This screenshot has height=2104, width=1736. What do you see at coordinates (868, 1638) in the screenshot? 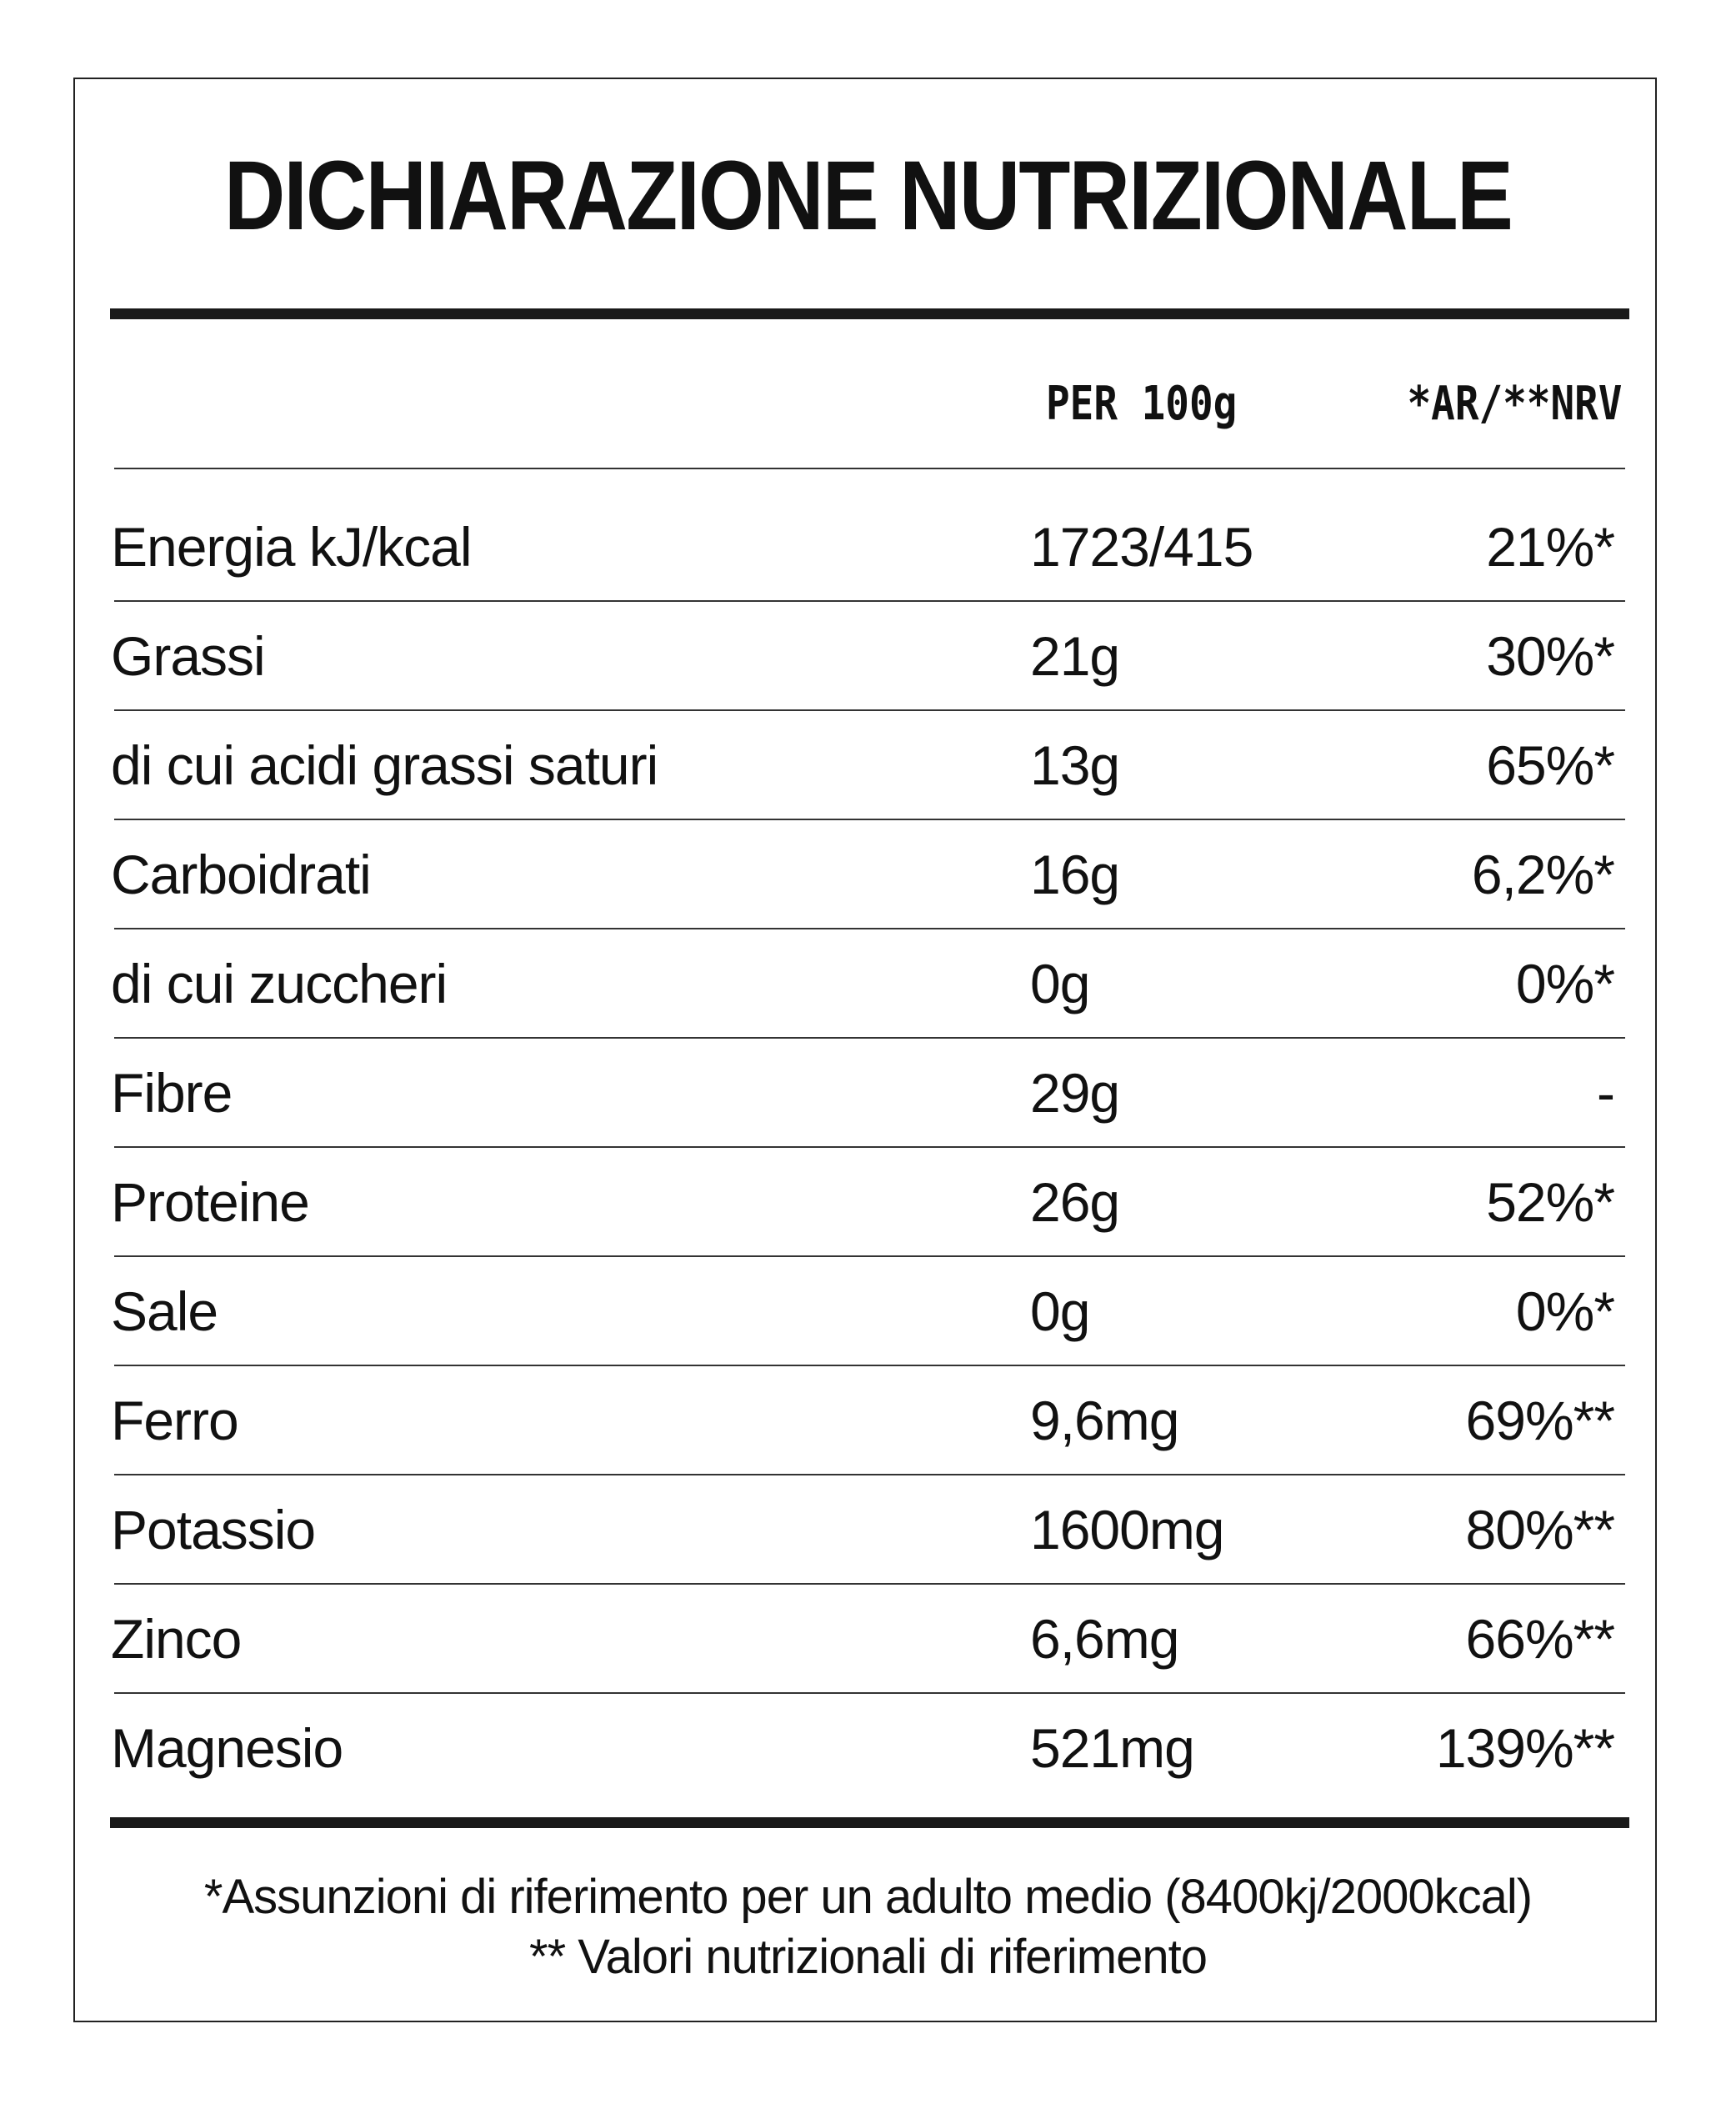
I see `table-row: Zinco 6,6mg 66%**` at bounding box center [868, 1638].